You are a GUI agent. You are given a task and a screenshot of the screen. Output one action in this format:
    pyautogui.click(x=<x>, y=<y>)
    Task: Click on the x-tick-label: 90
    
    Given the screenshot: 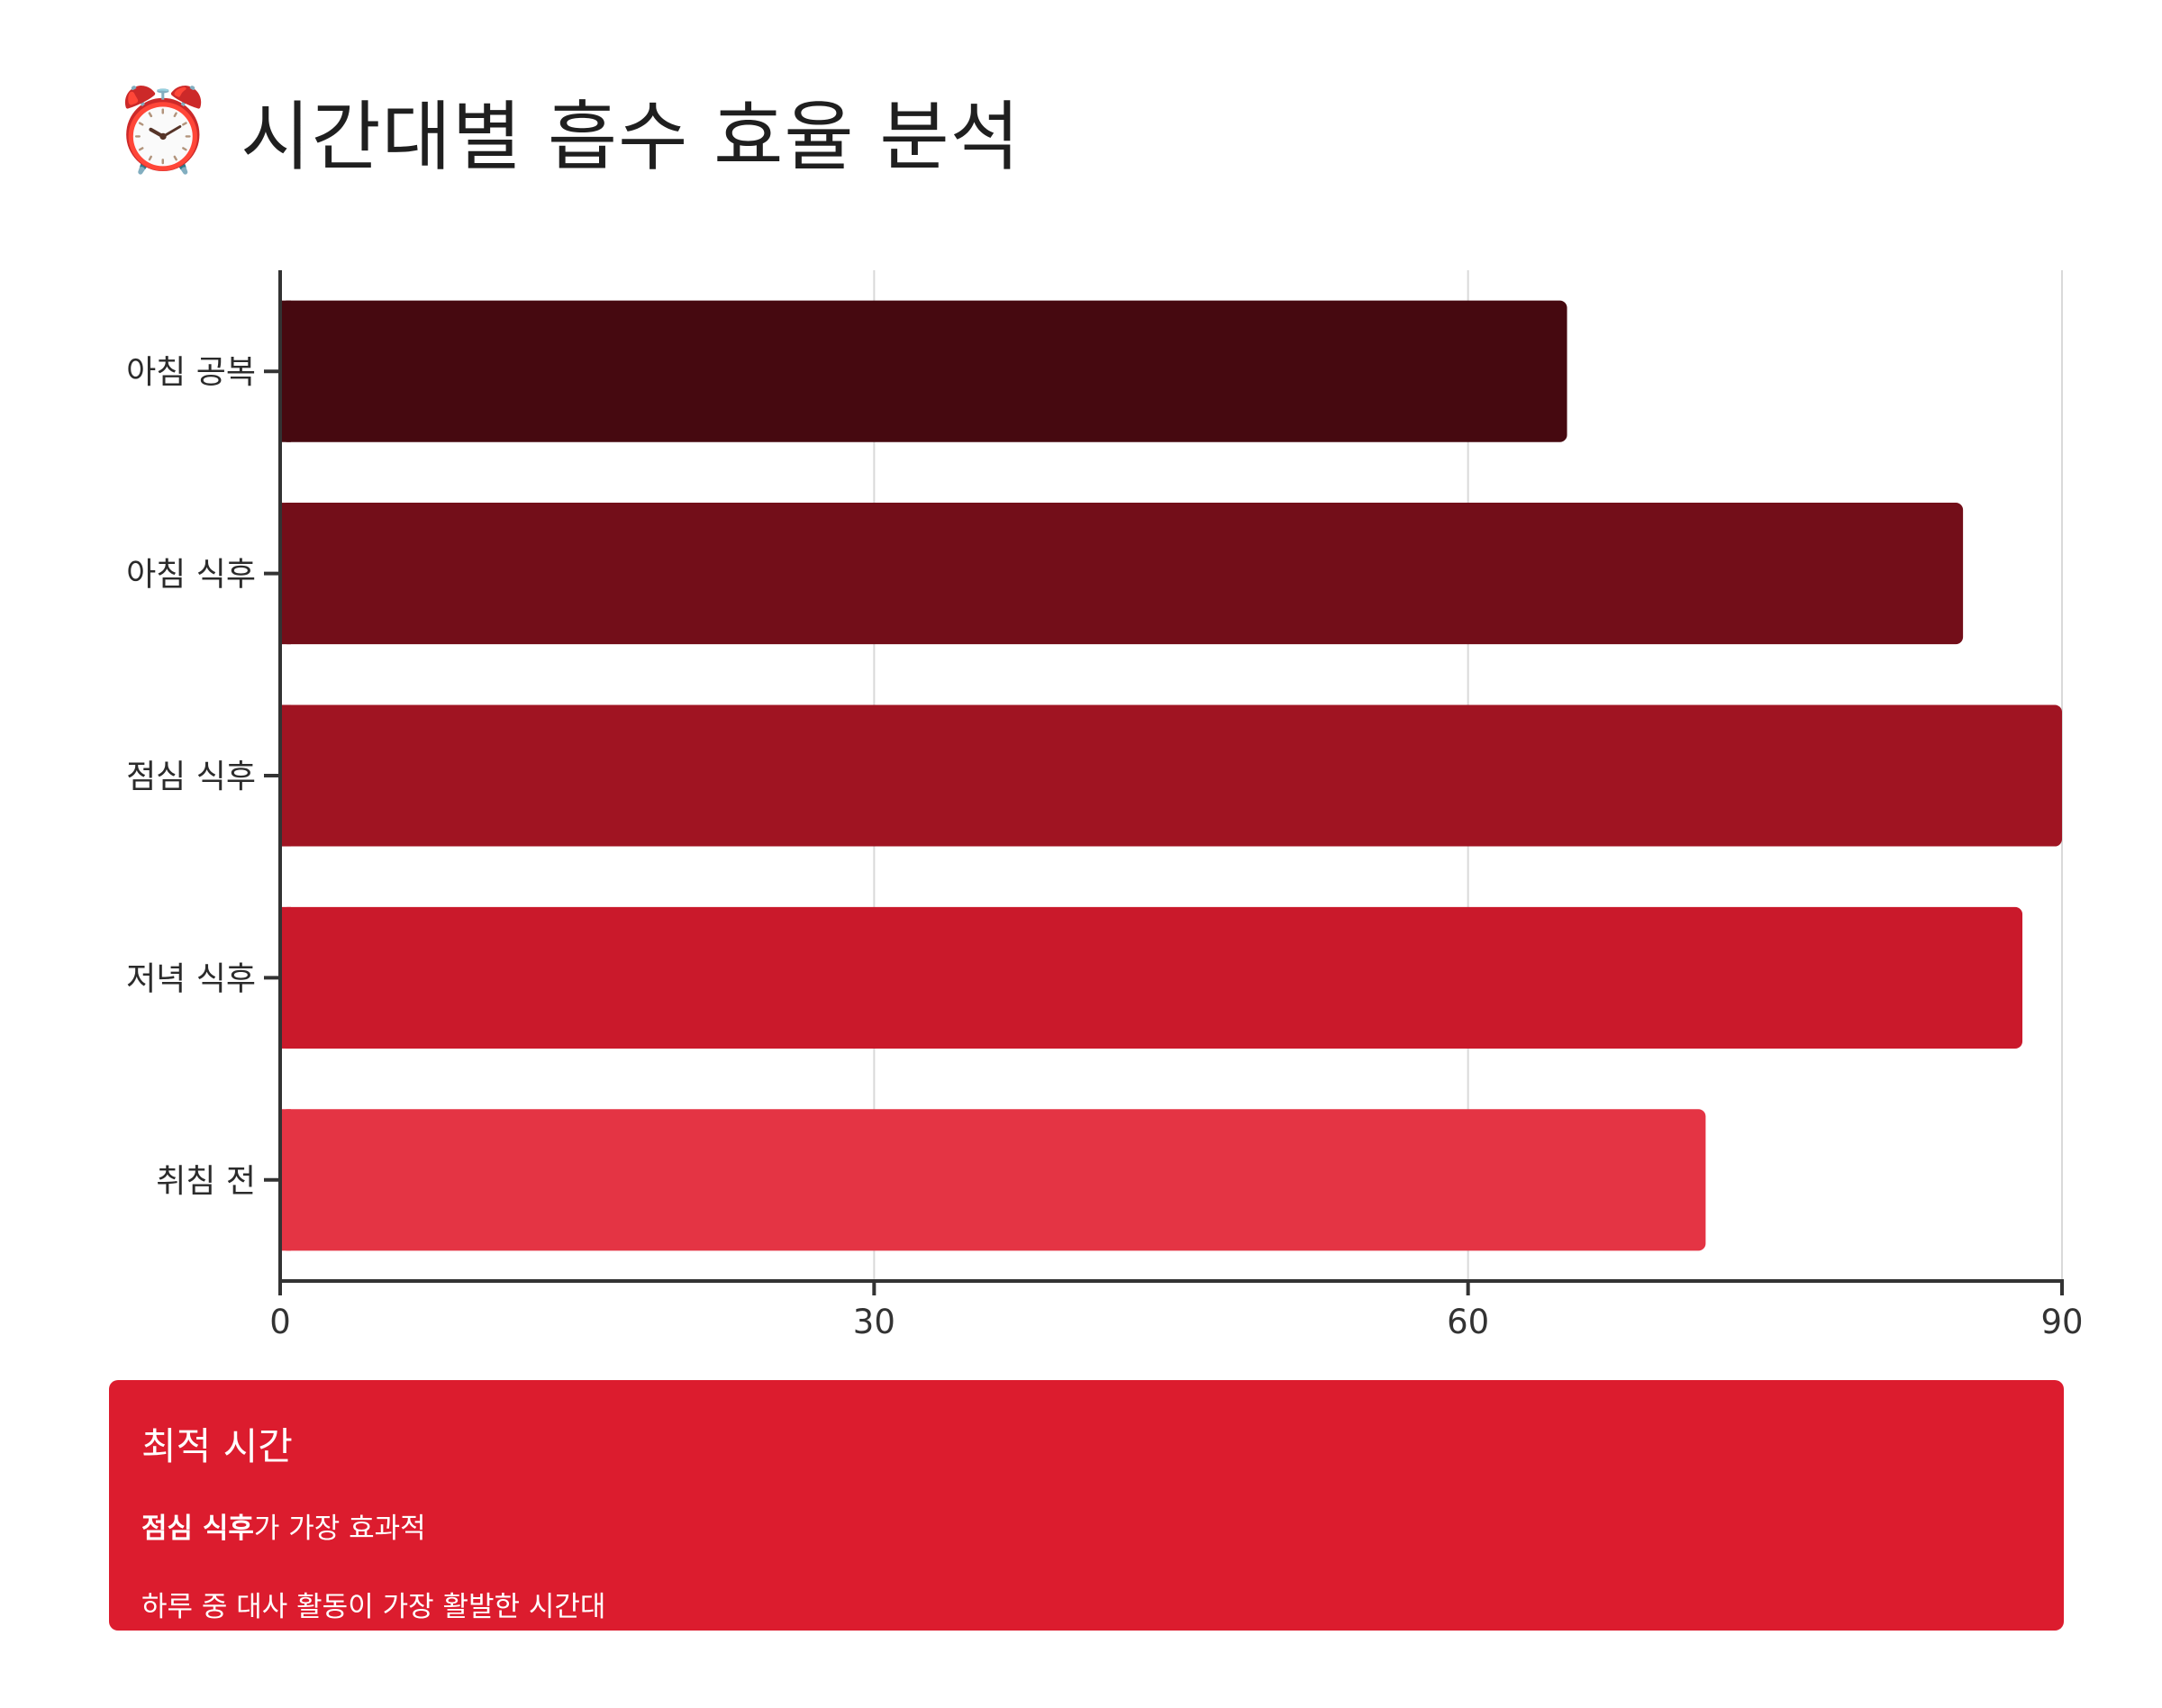 What is the action you would take?
    pyautogui.click(x=2061, y=1322)
    